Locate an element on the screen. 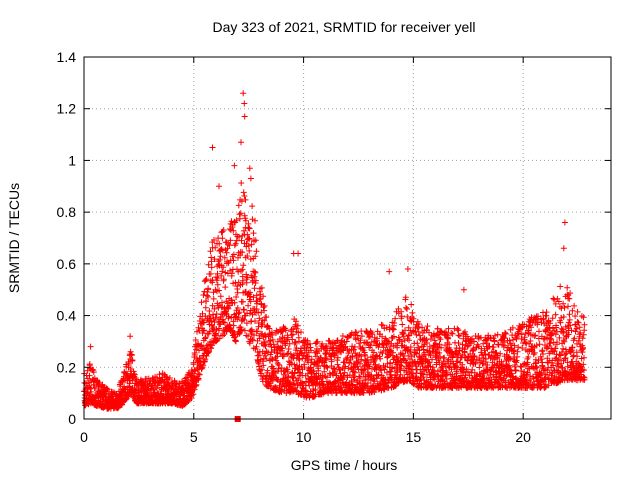 The width and height of the screenshot is (640, 480). y-axis-label: SRMTID / TECUs is located at coordinates (14, 238).